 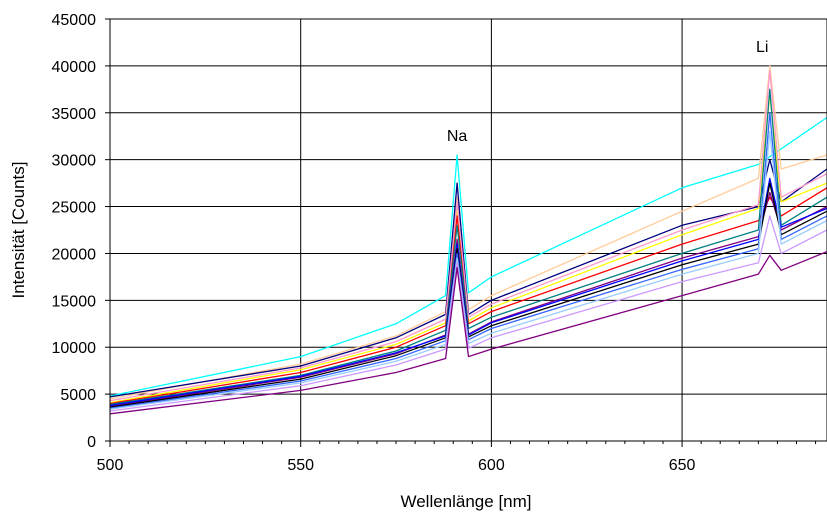 What do you see at coordinates (300, 465) in the screenshot?
I see `x-tick-label: 550` at bounding box center [300, 465].